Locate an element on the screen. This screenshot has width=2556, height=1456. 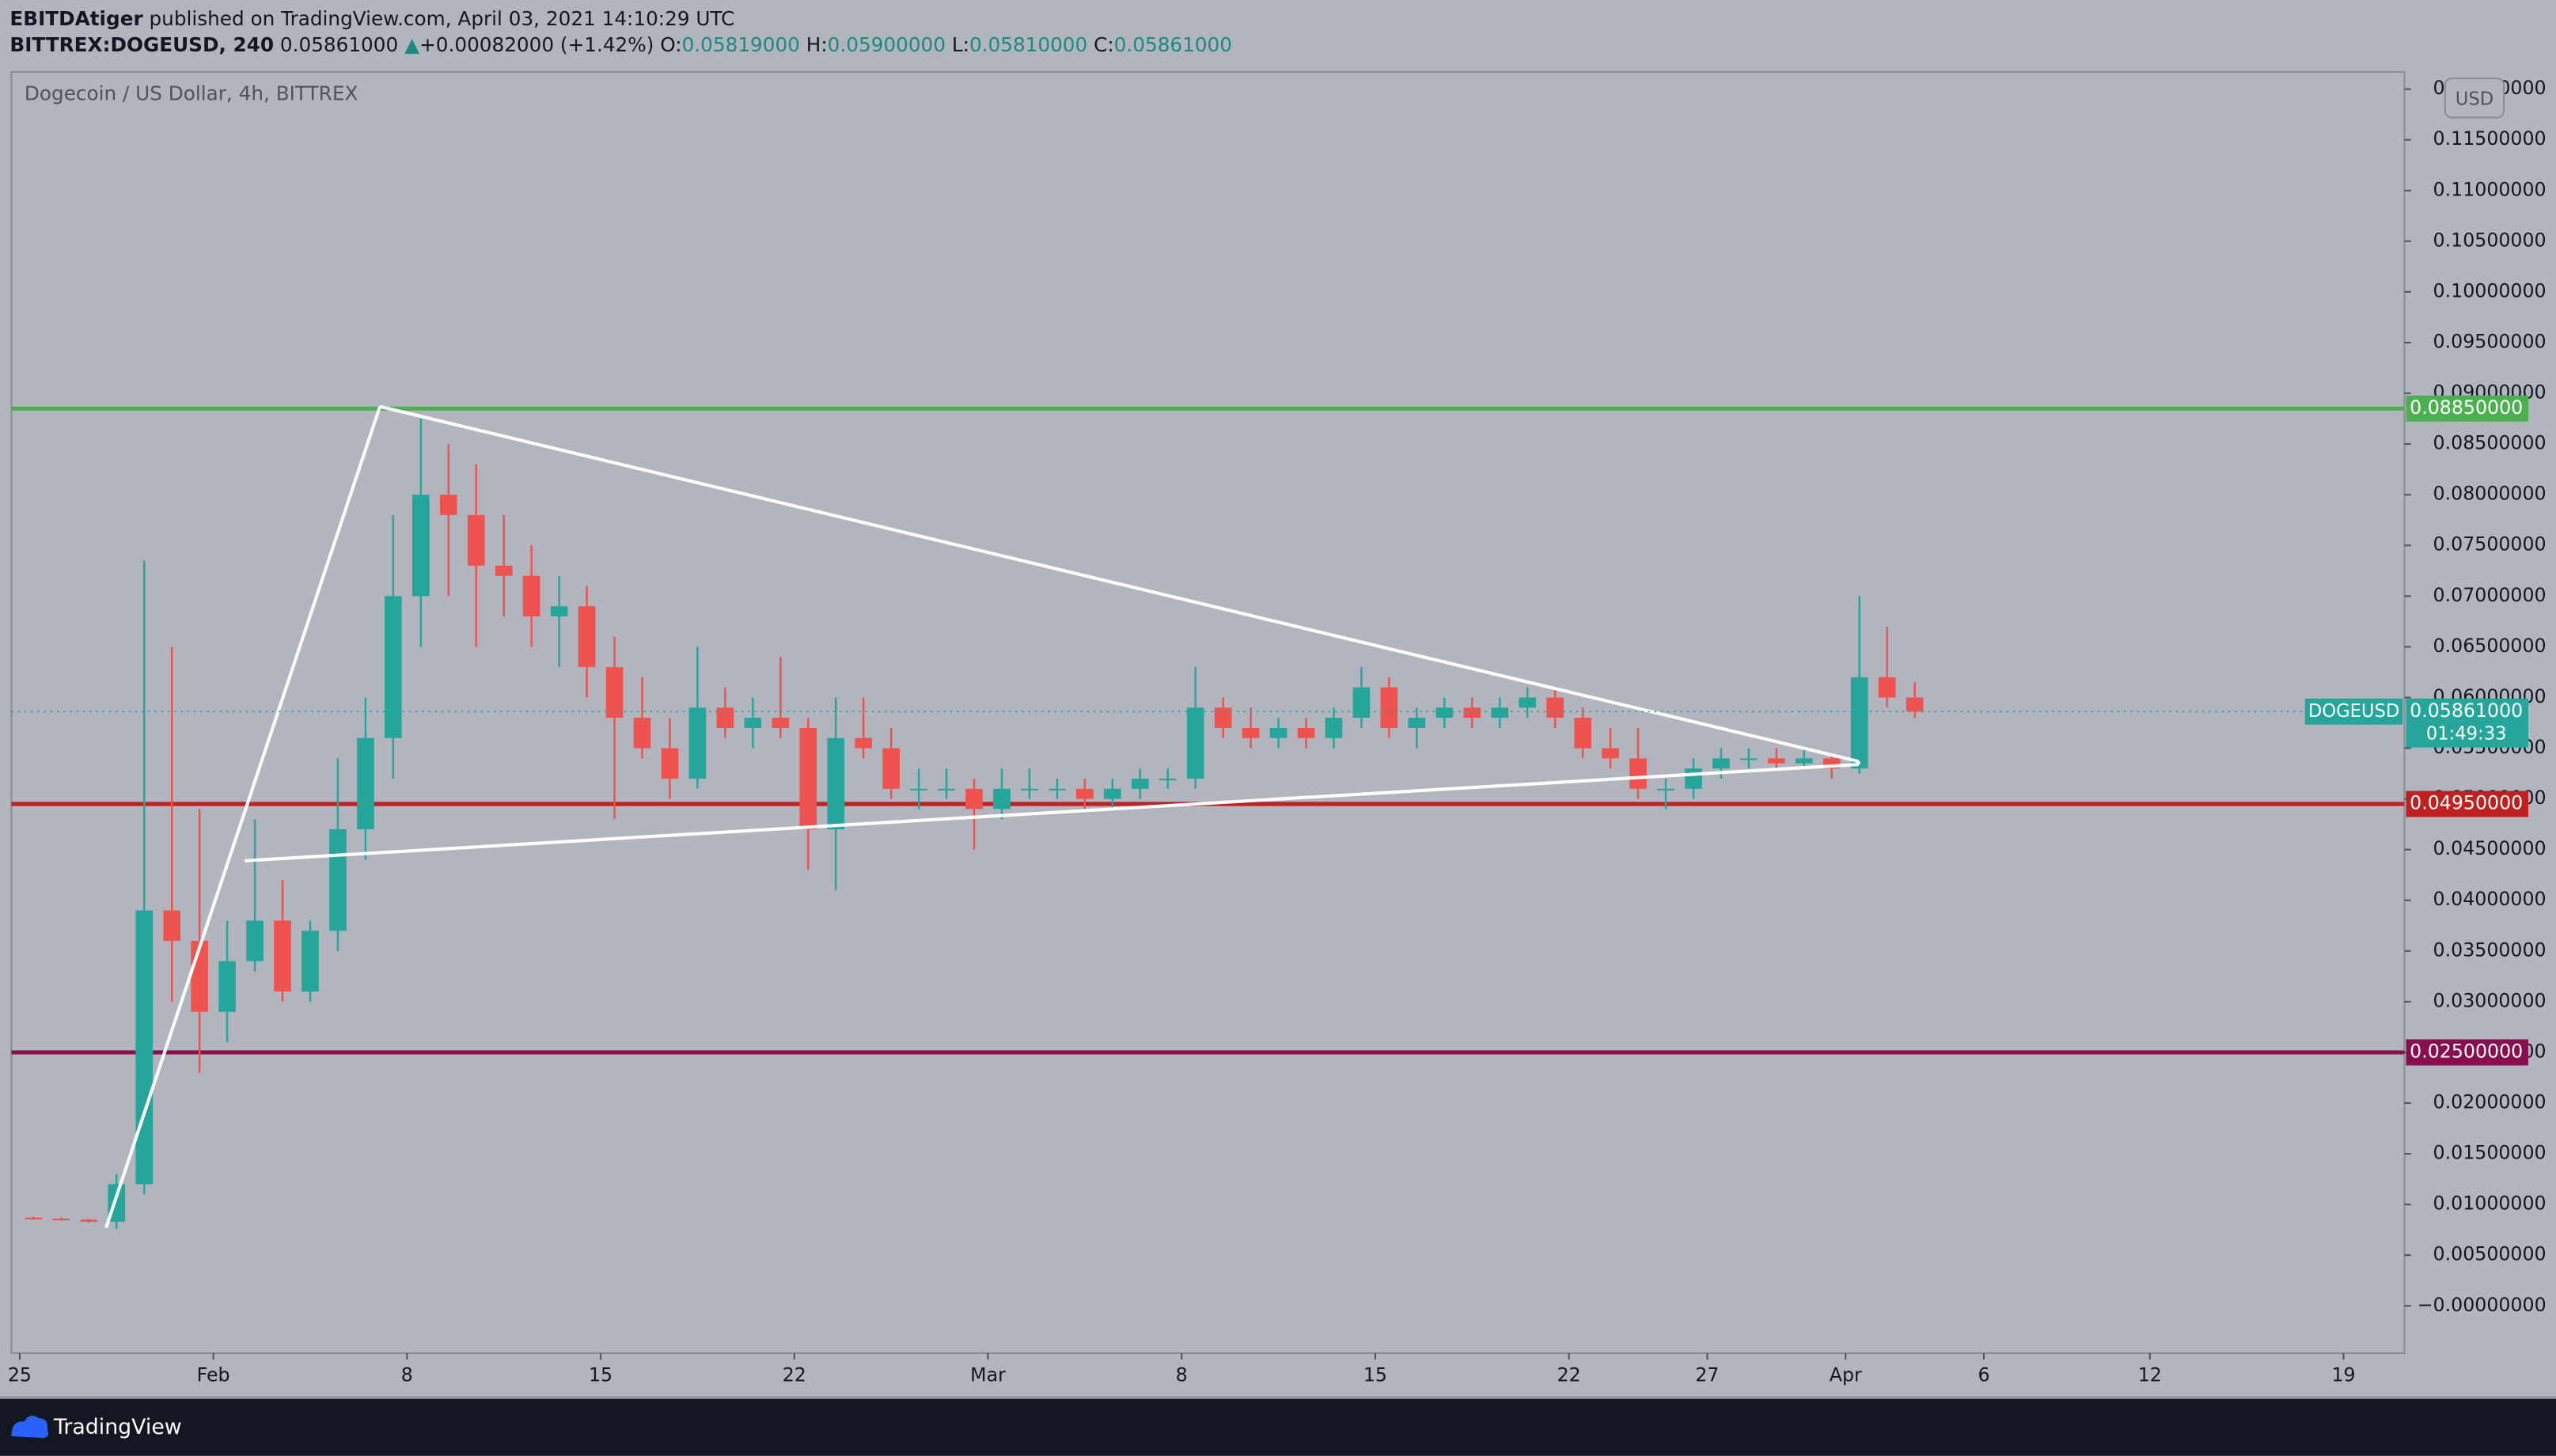
level-label: 0.08850000 is located at coordinates (2466, 407).